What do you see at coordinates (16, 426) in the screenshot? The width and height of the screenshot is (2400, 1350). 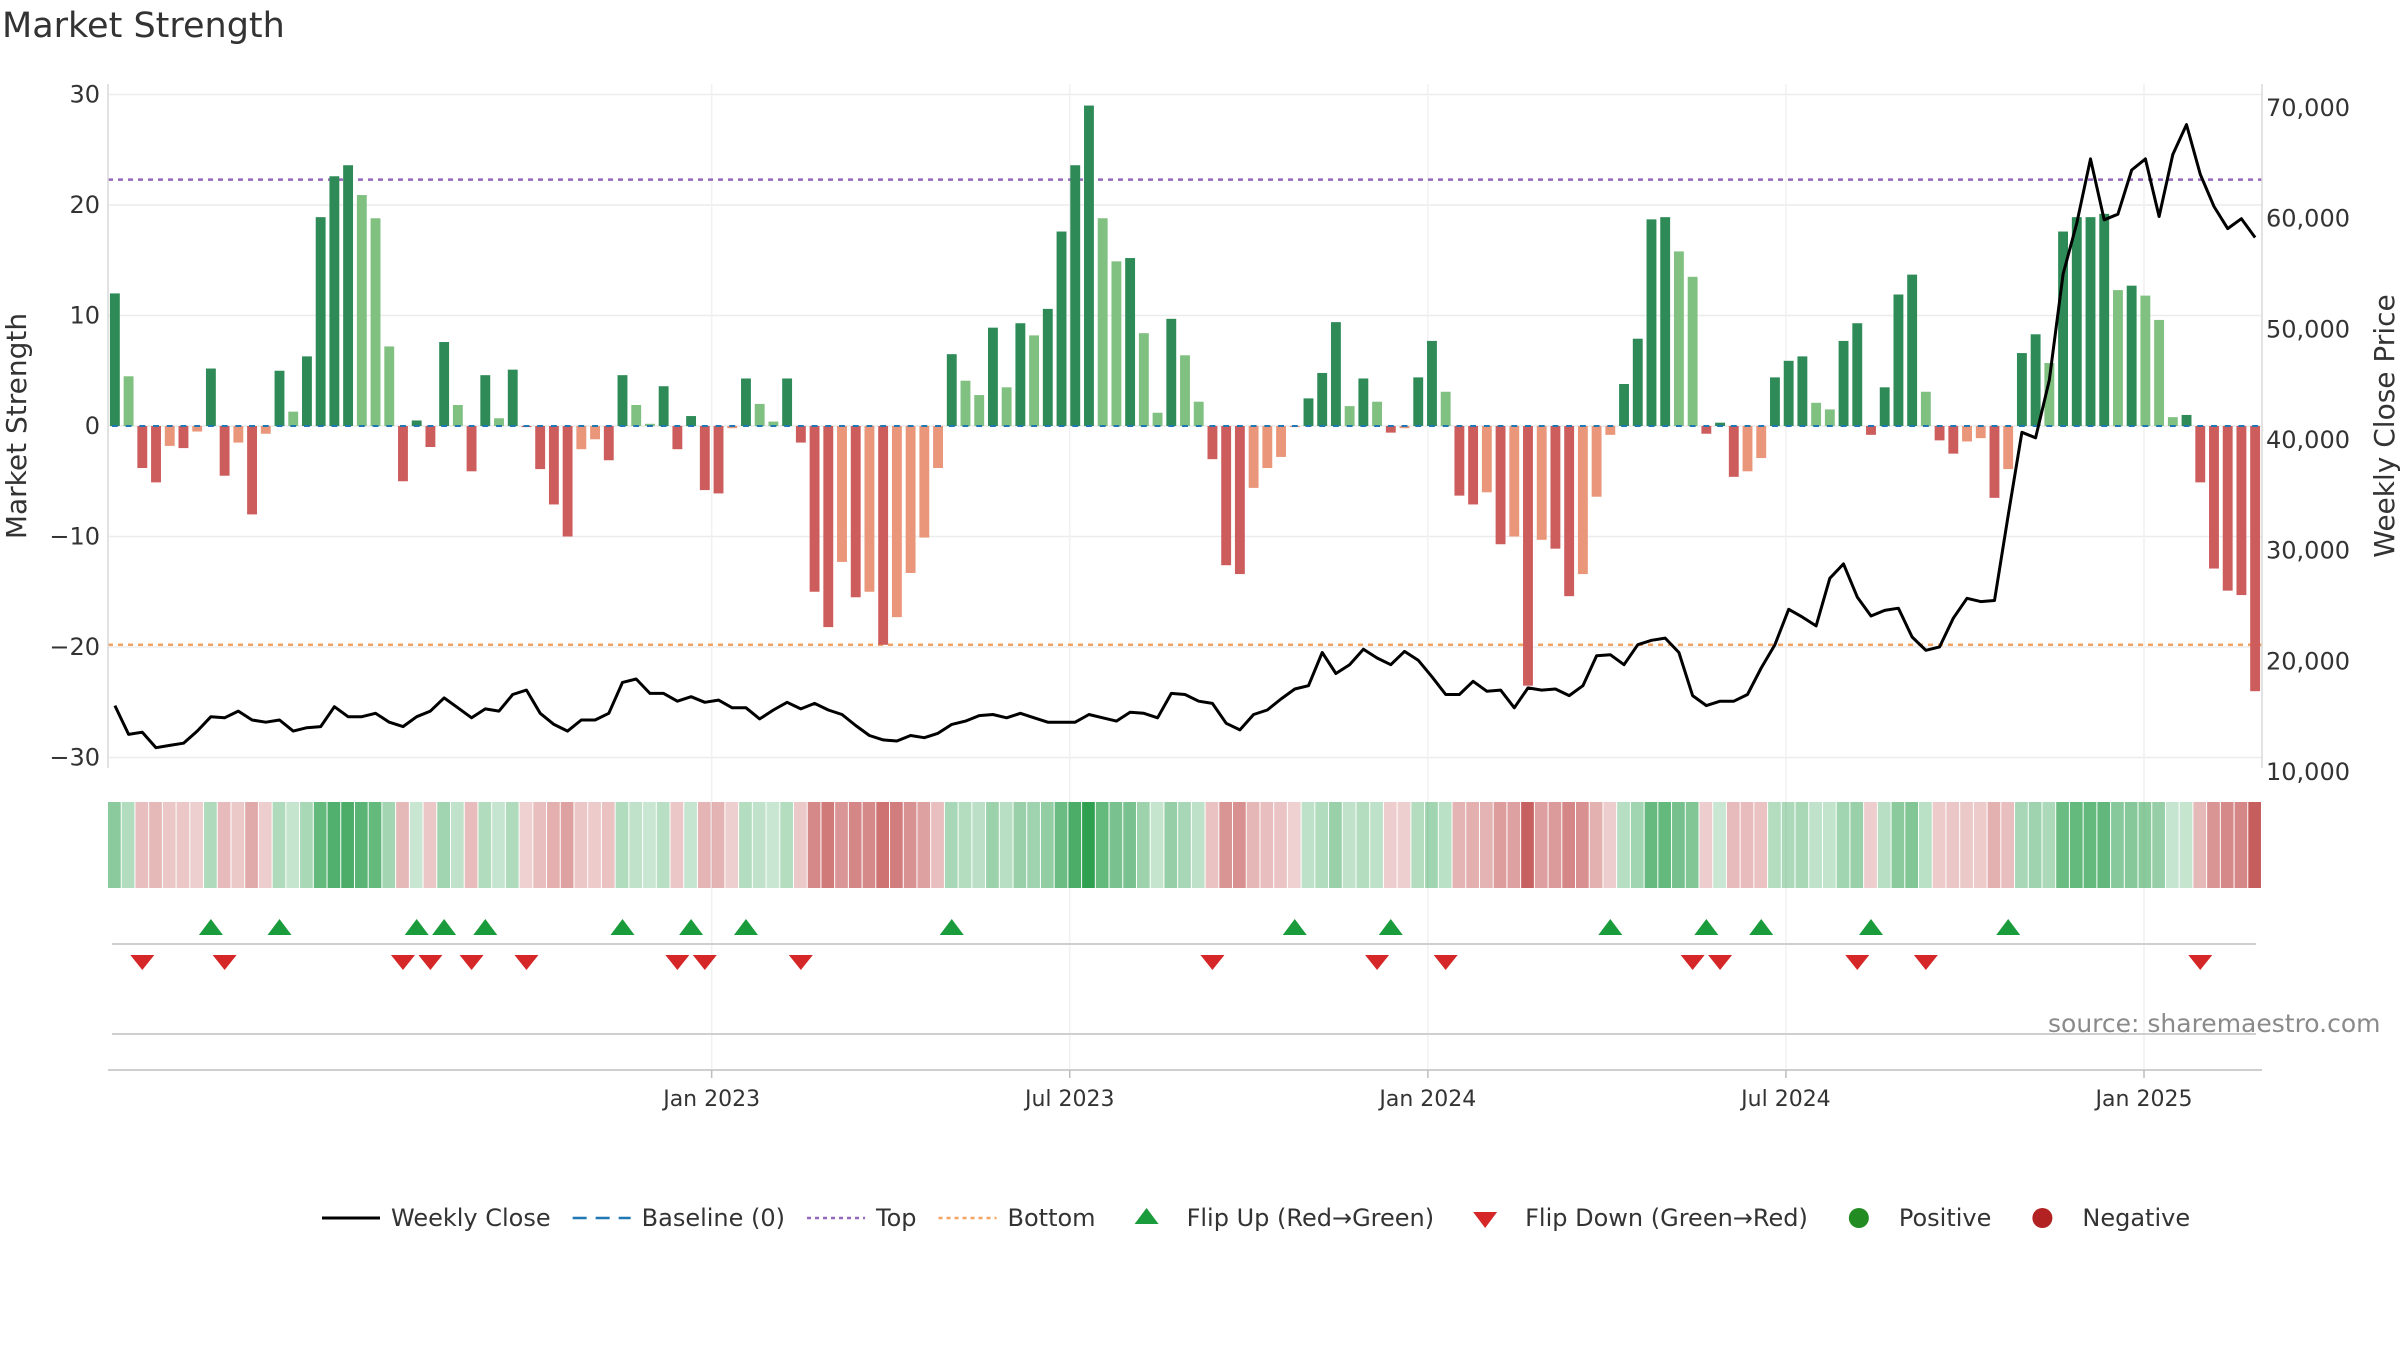 I see `y-axis-label: Market Strength` at bounding box center [16, 426].